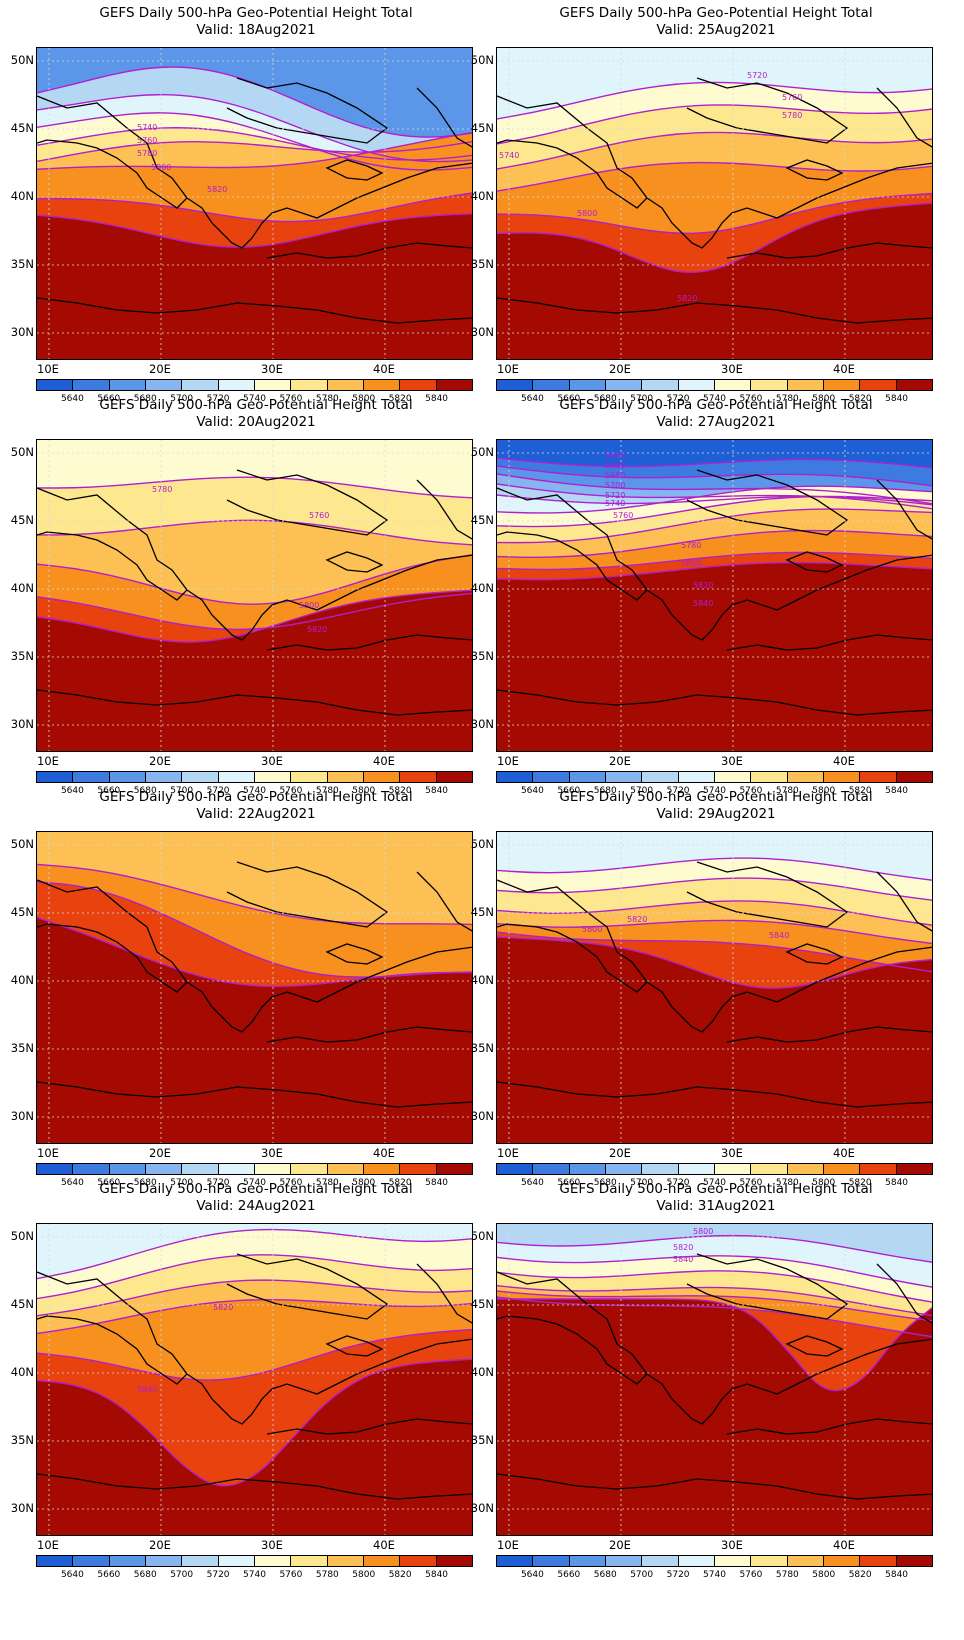 This screenshot has width=964, height=1640. What do you see at coordinates (716, 814) in the screenshot?
I see `panel-valid-date: Valid: 29Aug2021` at bounding box center [716, 814].